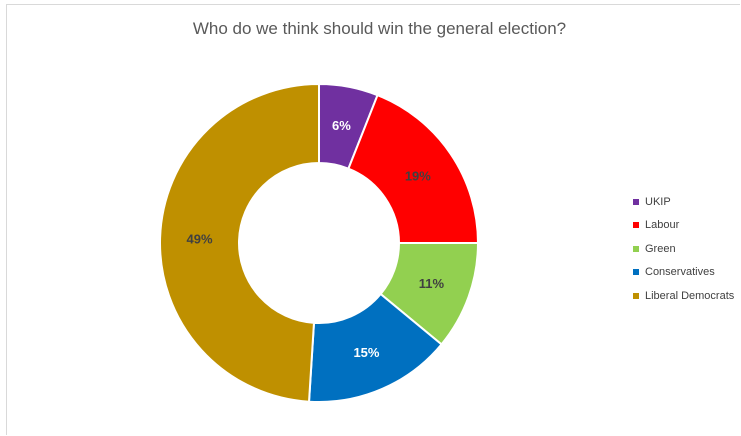 The image size is (741, 436). What do you see at coordinates (432, 283) in the screenshot?
I see `data-label-green: 11%` at bounding box center [432, 283].